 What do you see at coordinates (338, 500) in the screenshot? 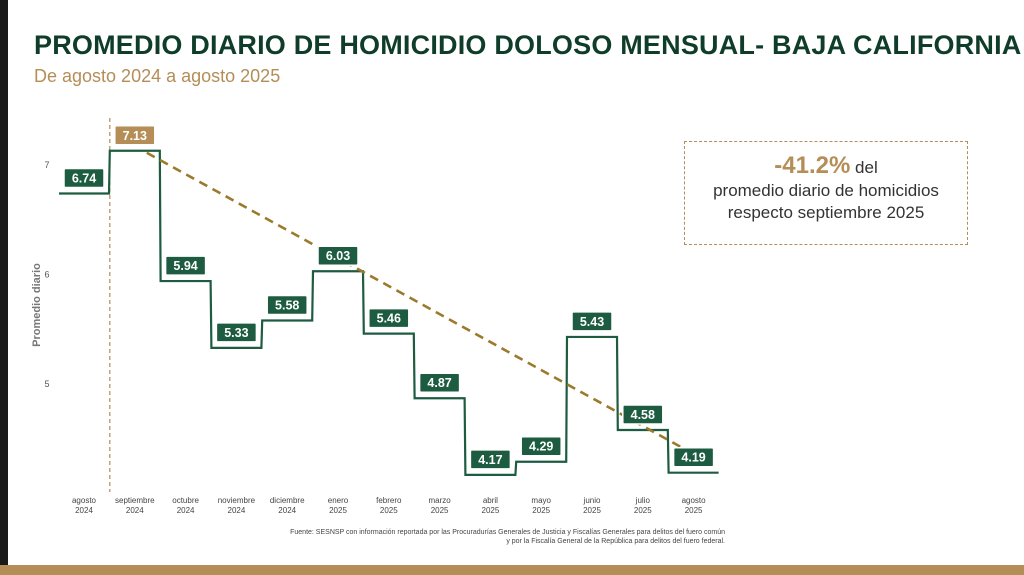
I see `x-tick-month: enero` at bounding box center [338, 500].